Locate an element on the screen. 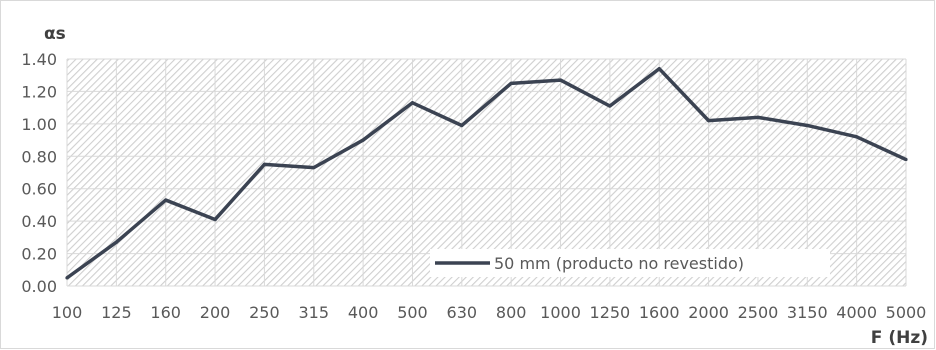 Image resolution: width=936 pixels, height=350 pixels. y-tick-label: 0.00 is located at coordinates (39, 286).